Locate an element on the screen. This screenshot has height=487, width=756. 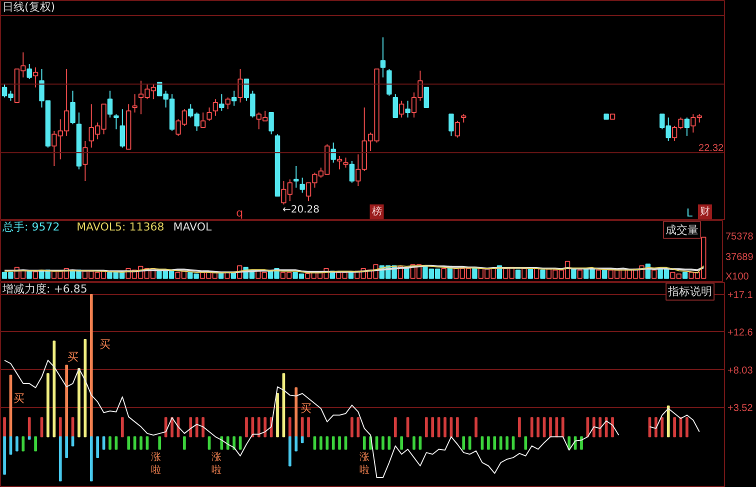
text: q is located at coordinates (240, 213).